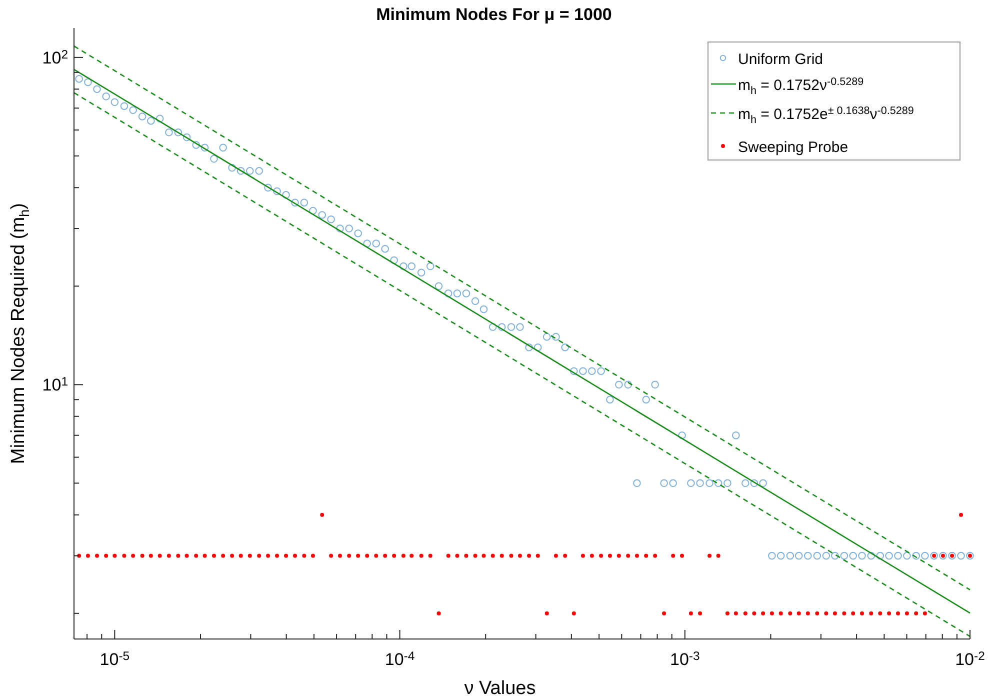 The image size is (990, 700). I want to click on x-tick-label: 10$^{-5}$, so click(115, 658).